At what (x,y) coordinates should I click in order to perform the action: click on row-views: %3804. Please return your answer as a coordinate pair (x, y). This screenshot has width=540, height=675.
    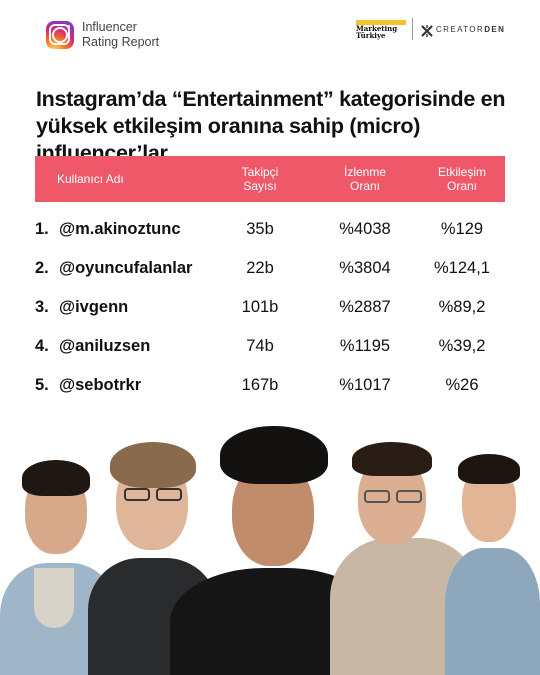
    Looking at the image, I should click on (365, 268).